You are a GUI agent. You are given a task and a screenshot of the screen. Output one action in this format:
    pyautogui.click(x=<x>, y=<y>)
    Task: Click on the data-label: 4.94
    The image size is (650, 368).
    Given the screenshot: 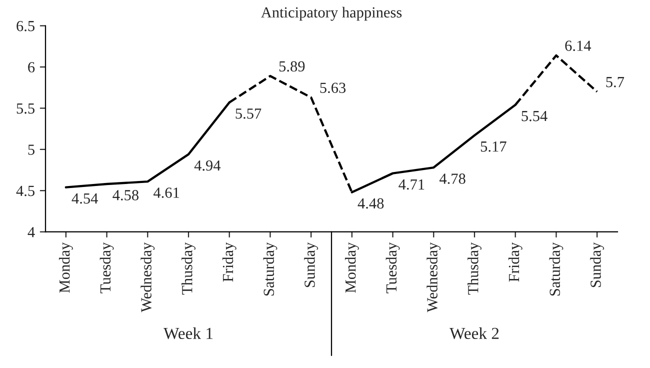 What is the action you would take?
    pyautogui.click(x=207, y=165)
    